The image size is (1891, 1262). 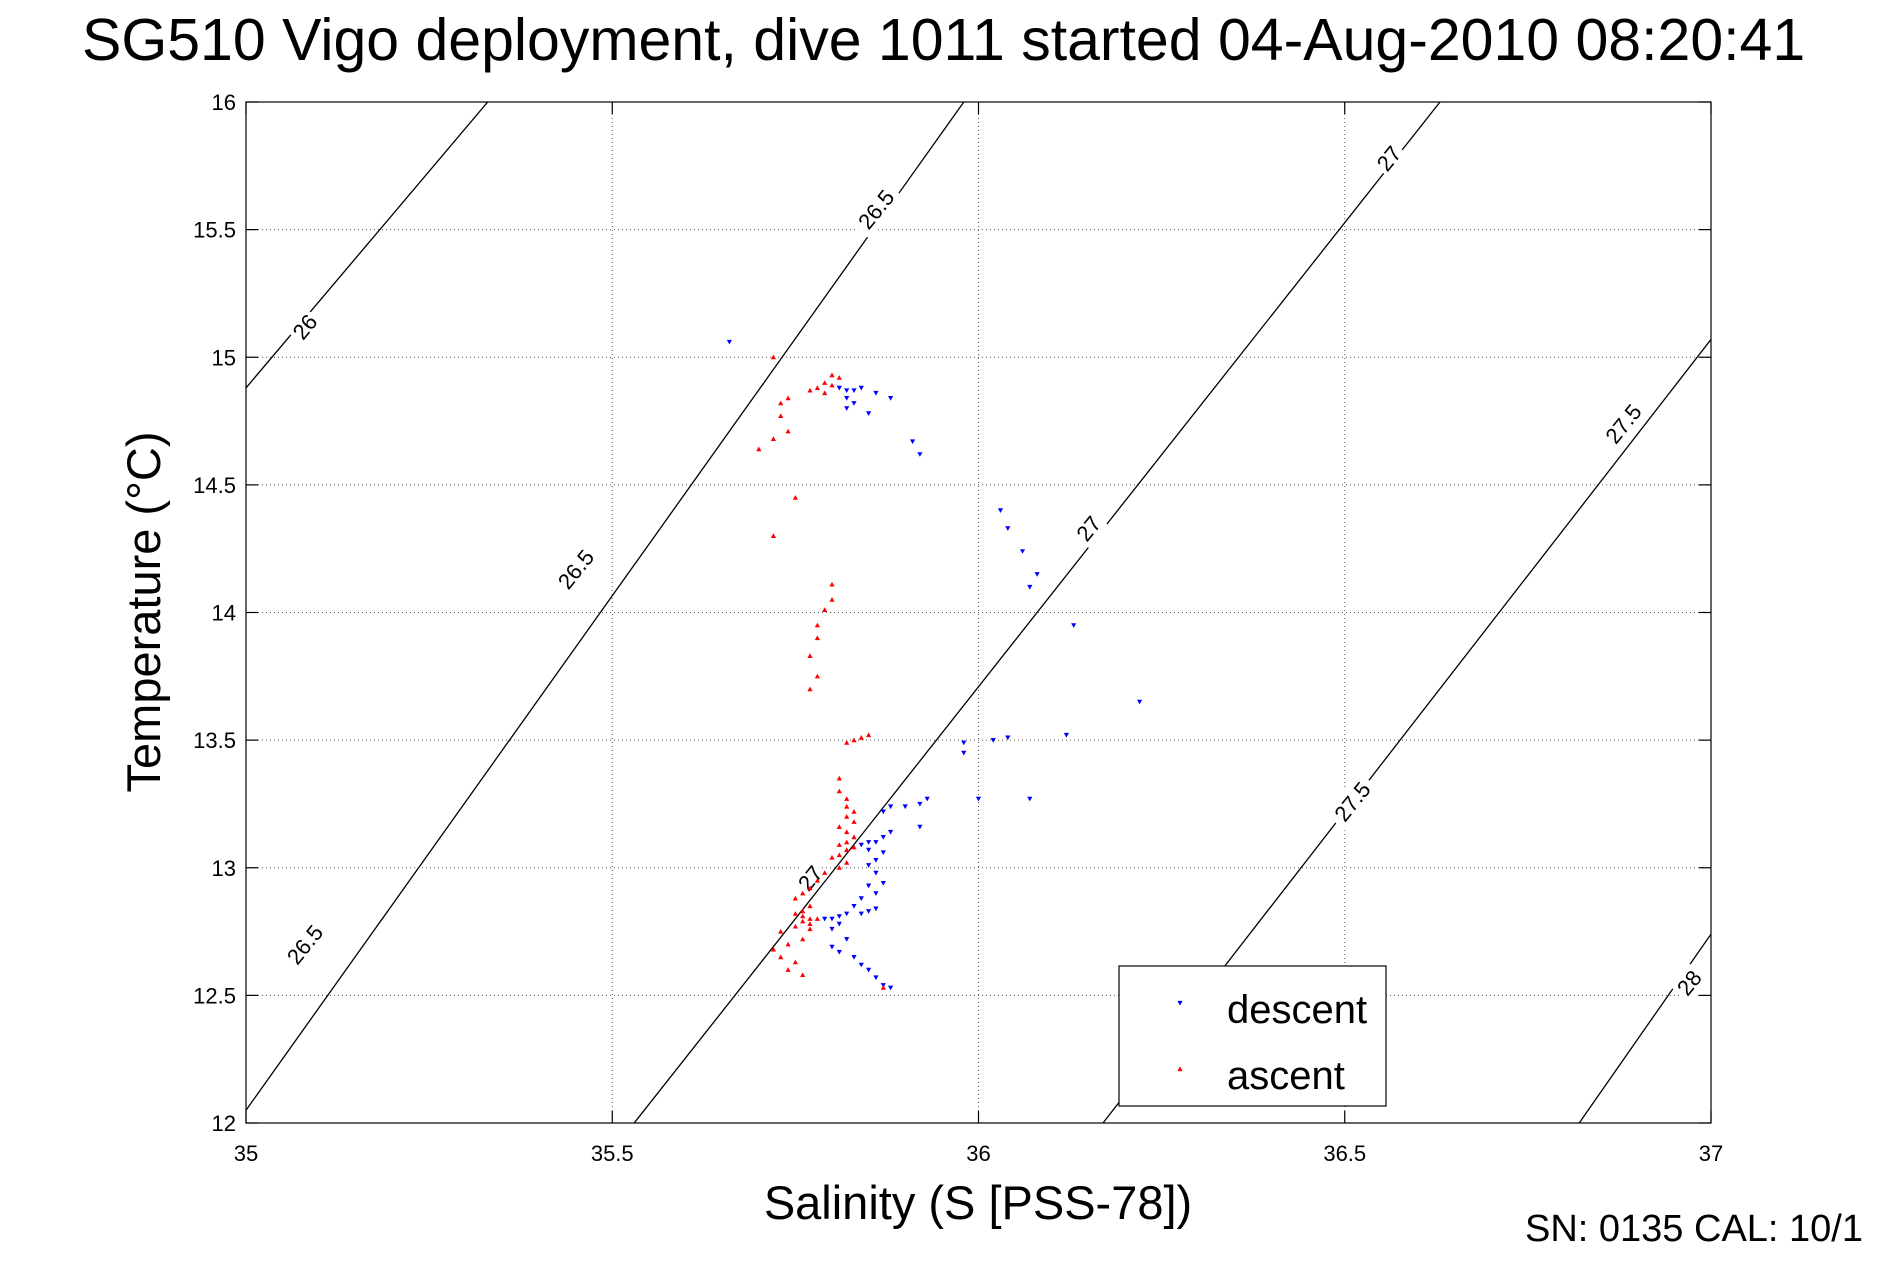 What do you see at coordinates (1711, 1153) in the screenshot?
I see `x-tick-label: 37` at bounding box center [1711, 1153].